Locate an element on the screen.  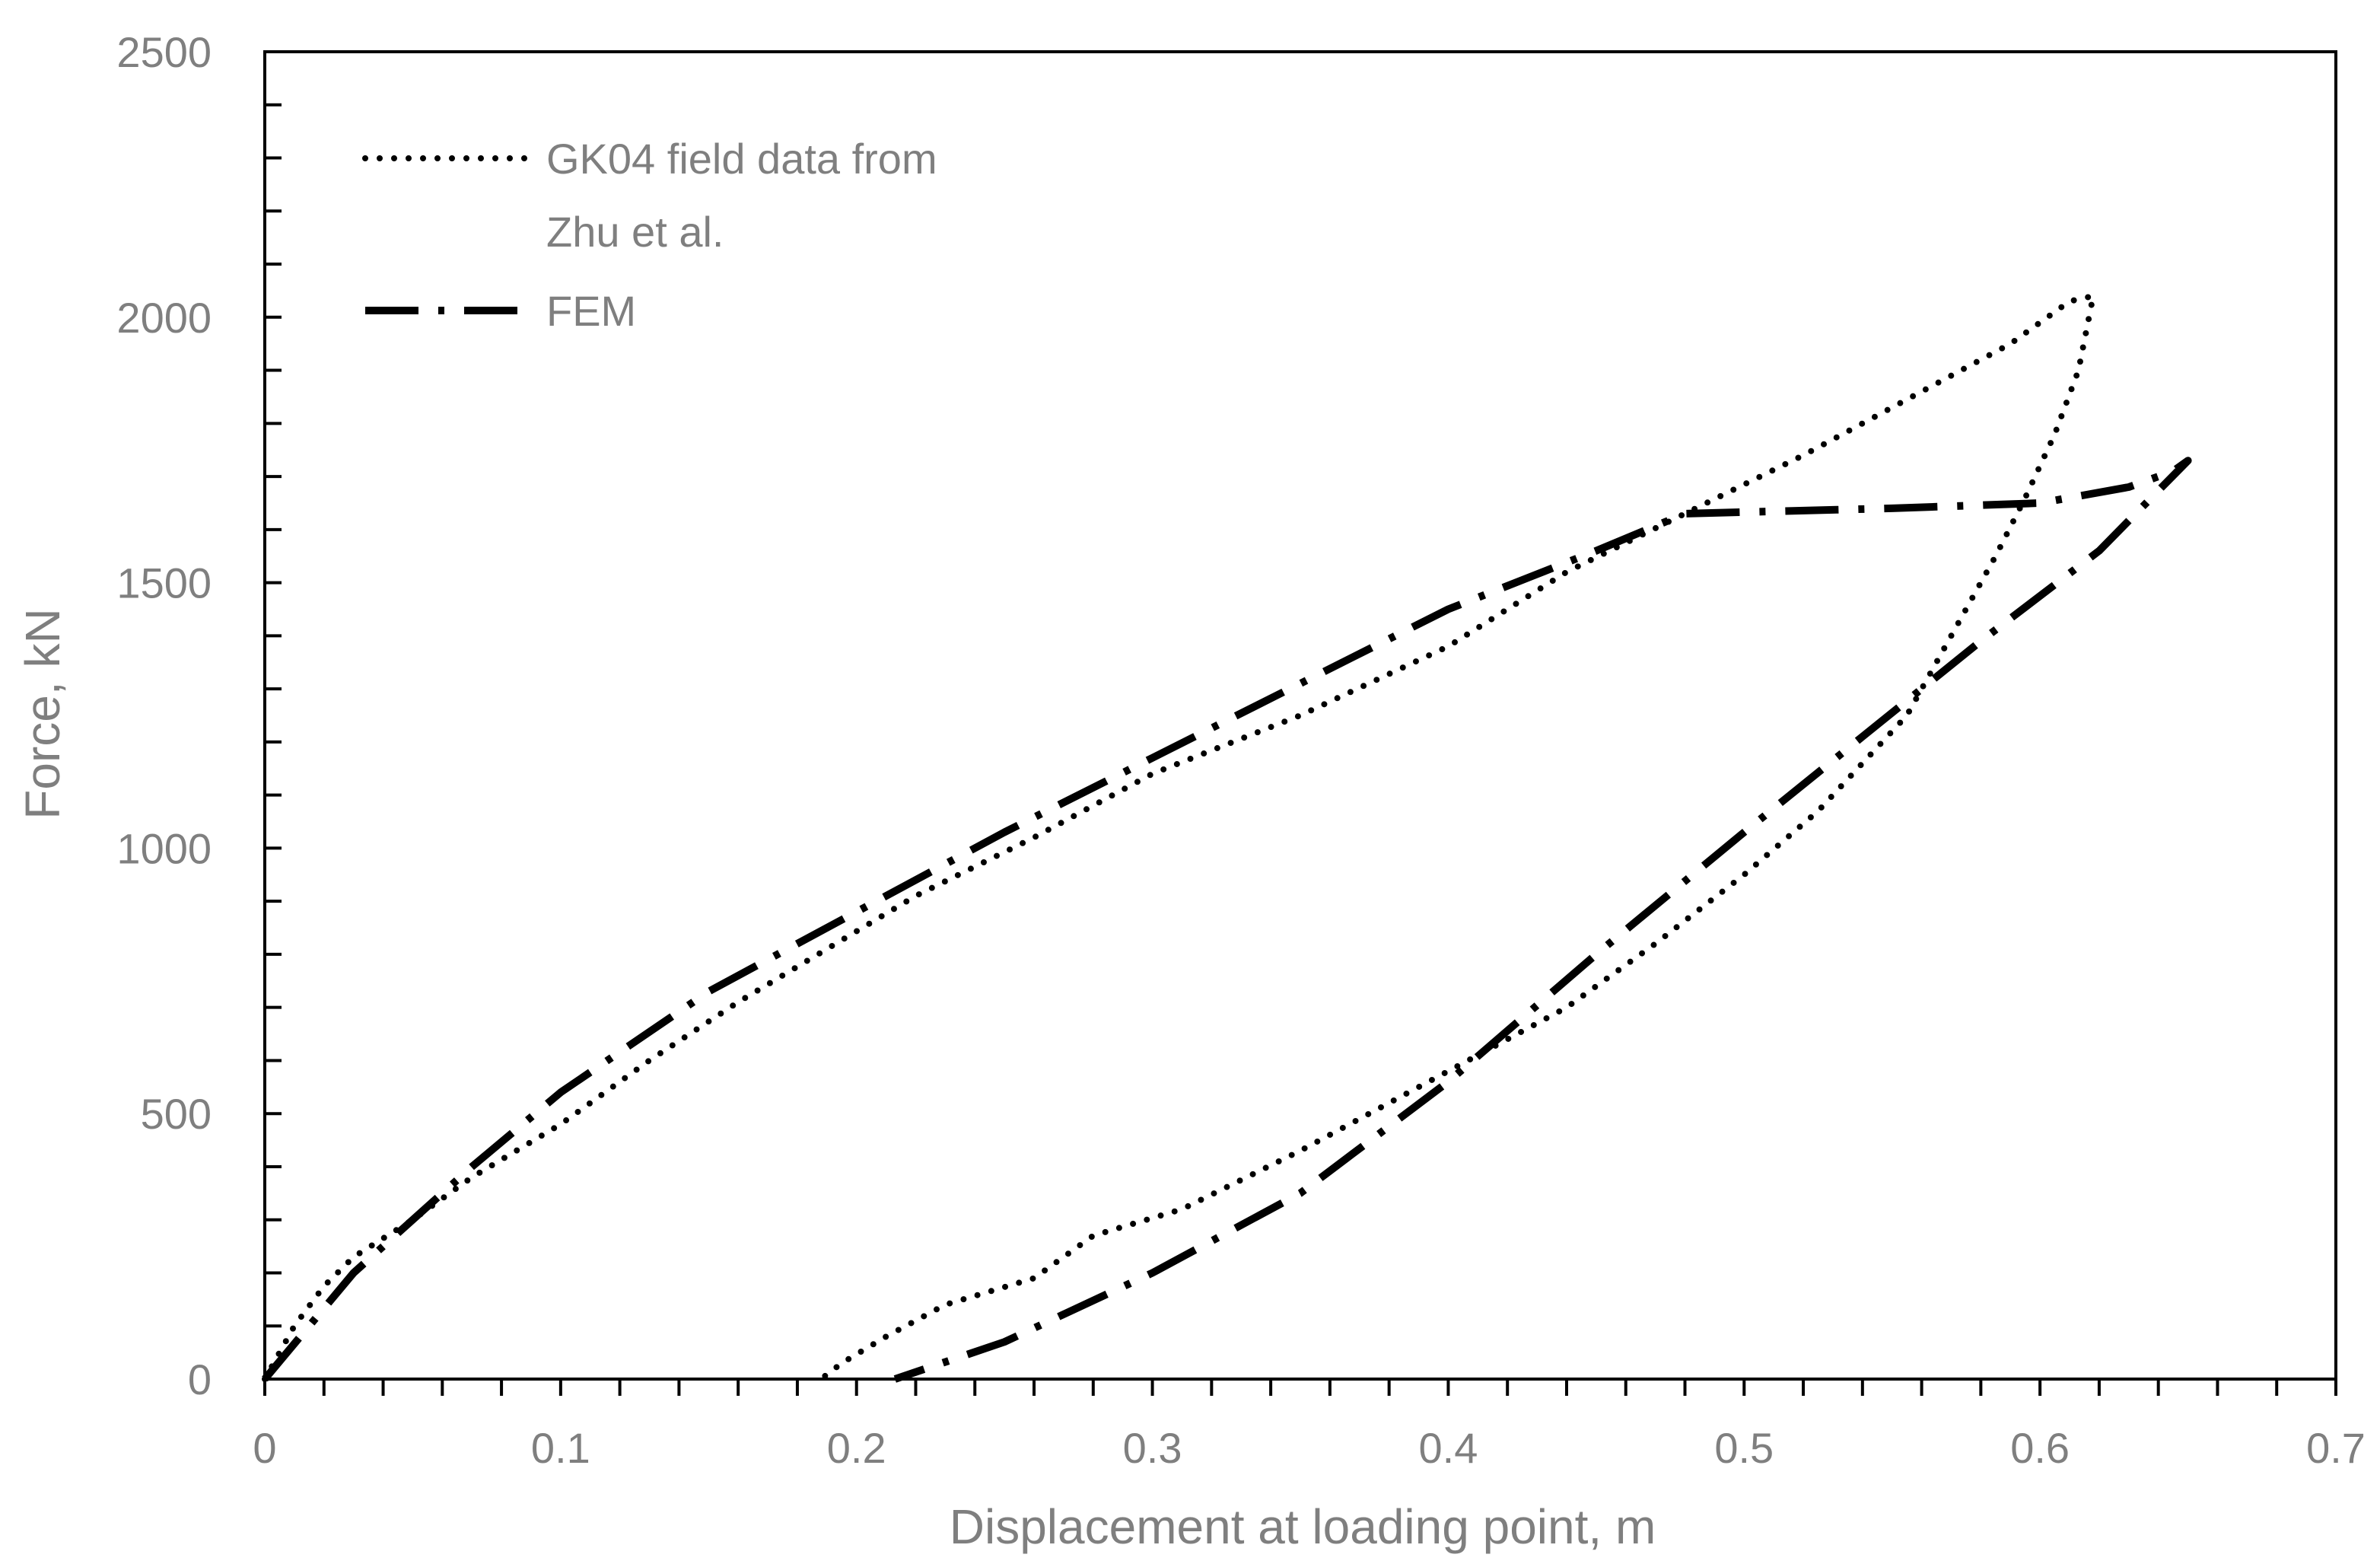
y-axis-title: Force, kN is located at coordinates (42, 713).